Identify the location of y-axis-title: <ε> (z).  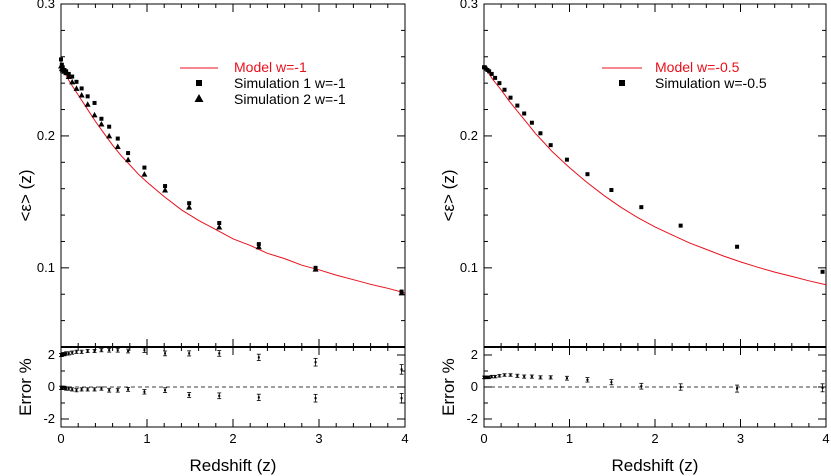
(25, 196).